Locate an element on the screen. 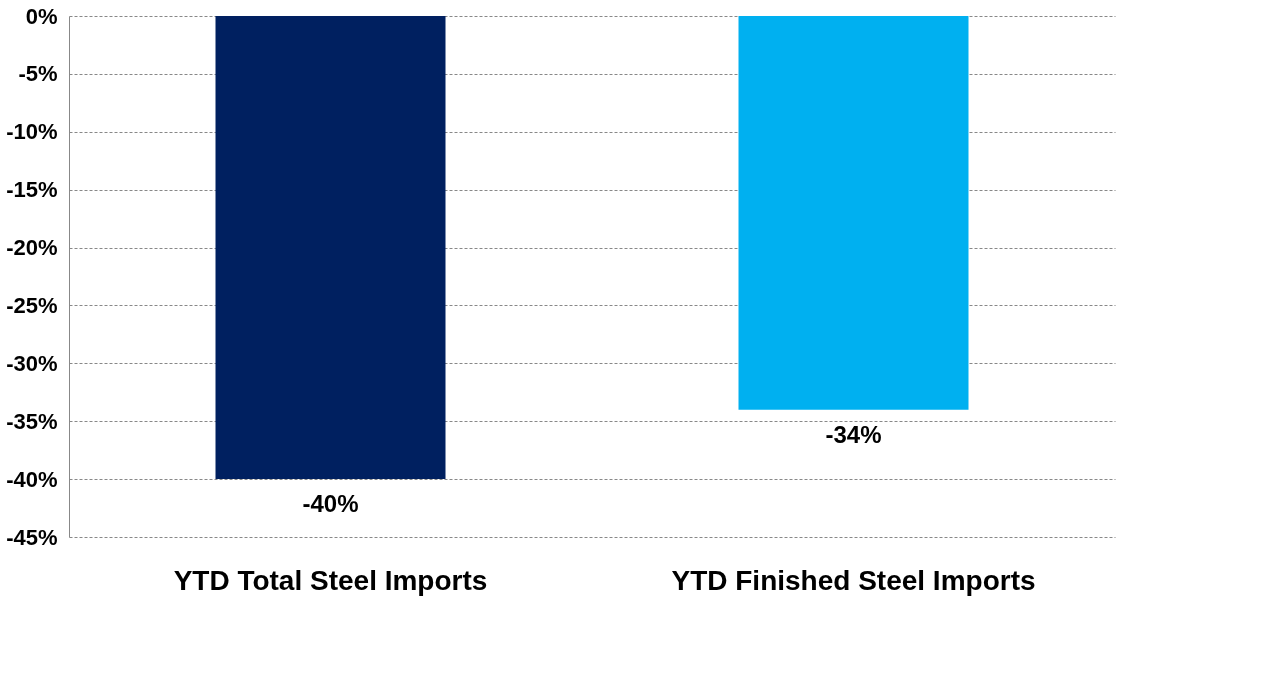 This screenshot has height=686, width=1283. y-tick-label: -10% is located at coordinates (32, 132).